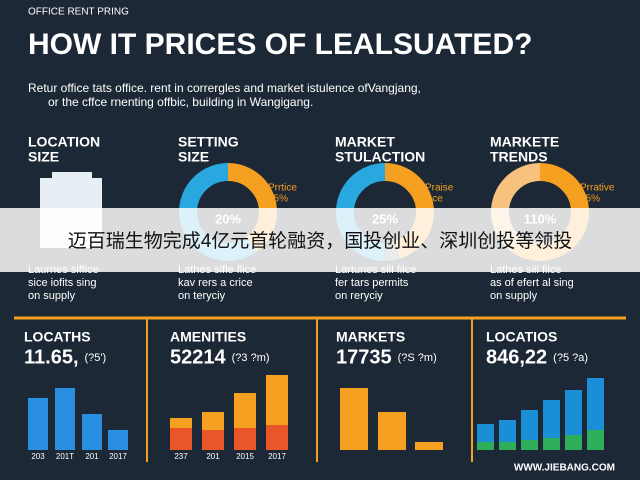 The height and width of the screenshot is (480, 640). Describe the element at coordinates (516, 357) in the screenshot. I see `panel-value: 846,22` at that location.